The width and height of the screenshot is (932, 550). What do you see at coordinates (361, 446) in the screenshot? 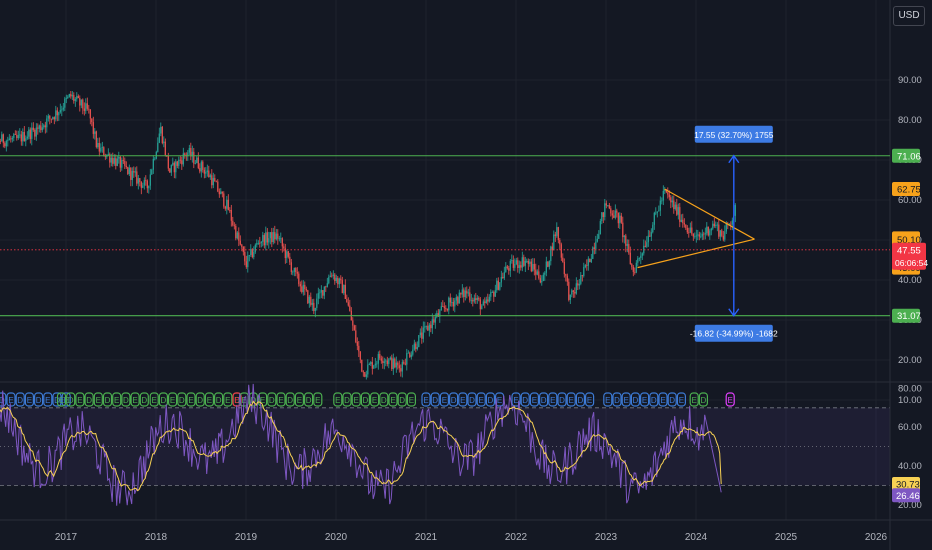
I see `rsi-ma-line` at bounding box center [361, 446].